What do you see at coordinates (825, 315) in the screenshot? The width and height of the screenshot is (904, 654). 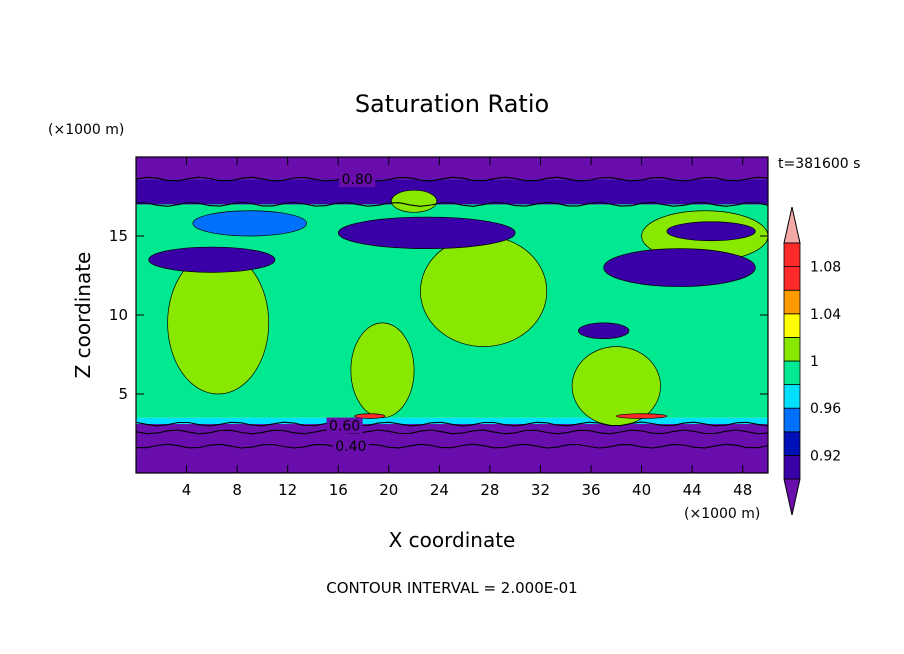 I see `colorbar-tick-label-3: 1.04` at bounding box center [825, 315].